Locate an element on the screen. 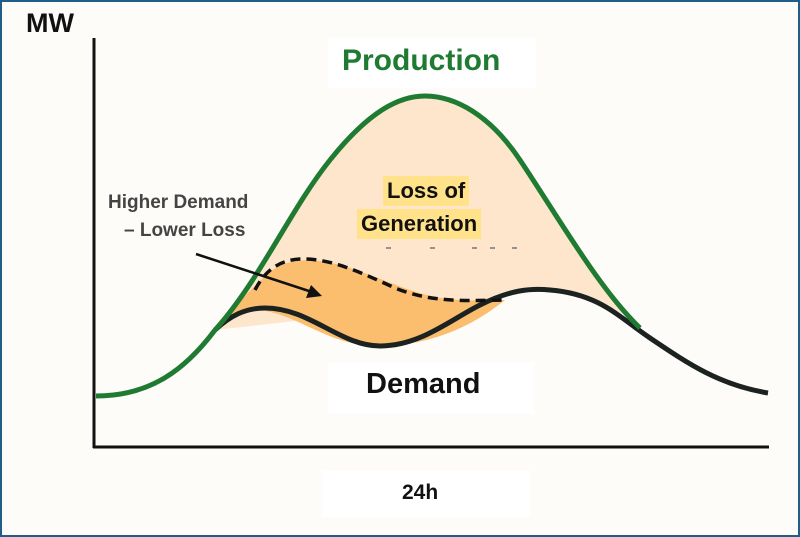 The image size is (800, 537). production-label-box is located at coordinates (432, 63).